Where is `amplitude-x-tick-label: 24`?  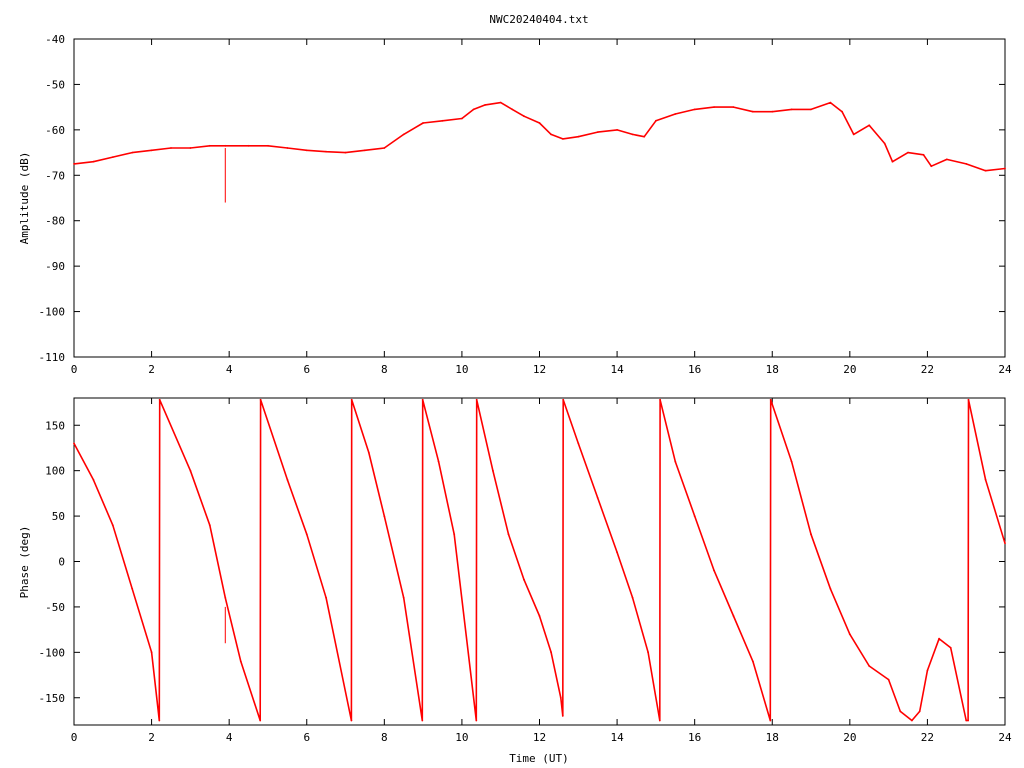
amplitude-x-tick-label: 24 is located at coordinates (1005, 369).